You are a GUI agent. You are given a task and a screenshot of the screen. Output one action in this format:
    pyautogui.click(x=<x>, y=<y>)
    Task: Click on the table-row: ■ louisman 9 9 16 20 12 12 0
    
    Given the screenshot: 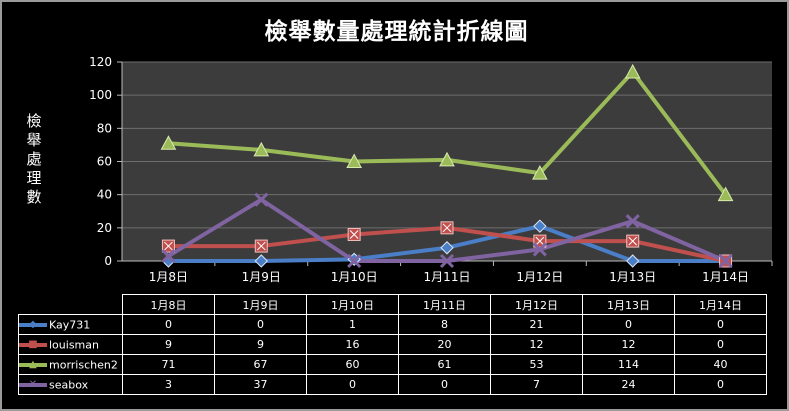 What is the action you would take?
    pyautogui.click(x=392, y=344)
    